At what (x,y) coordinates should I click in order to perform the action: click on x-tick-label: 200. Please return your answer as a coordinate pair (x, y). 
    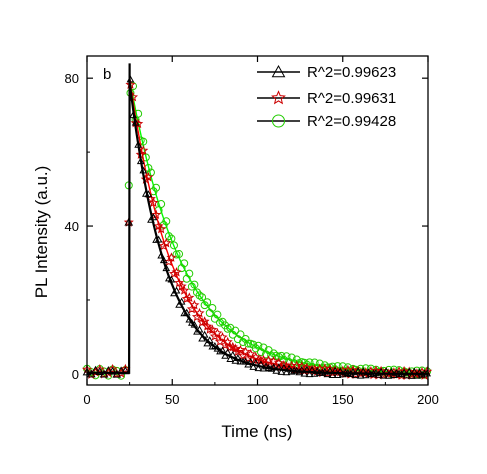
    Looking at the image, I should click on (428, 399).